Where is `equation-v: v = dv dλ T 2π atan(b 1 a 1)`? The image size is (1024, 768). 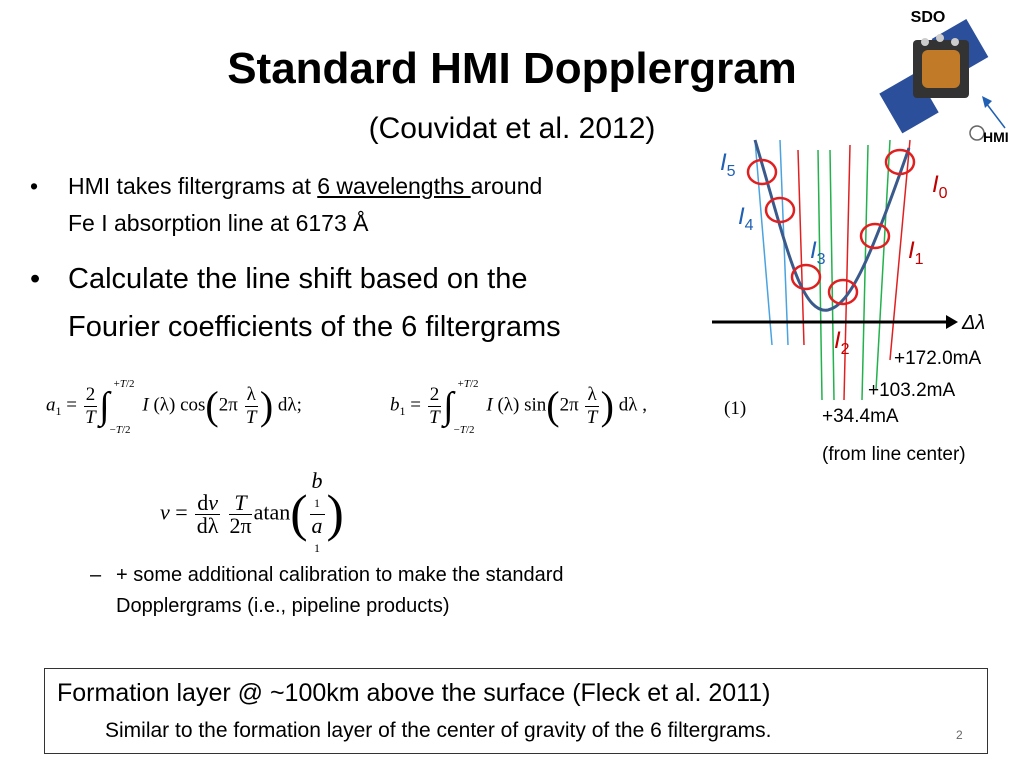 equation-v: v = dv dλ T 2π atan(b 1 a 1) is located at coordinates (252, 512).